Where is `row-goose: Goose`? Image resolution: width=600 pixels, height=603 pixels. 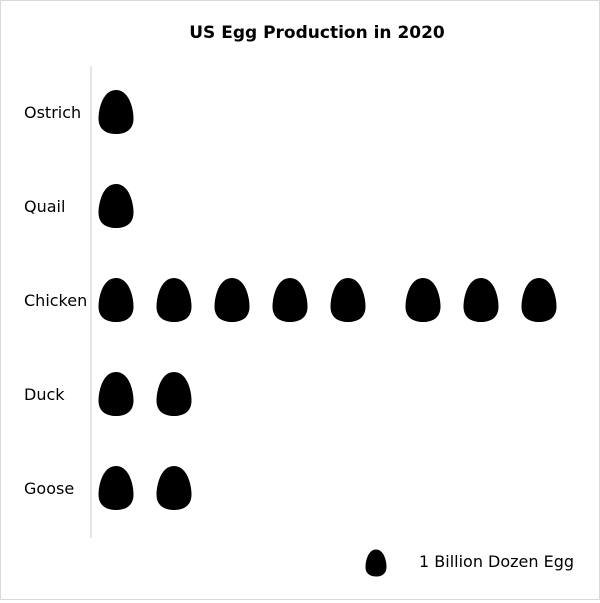 row-goose: Goose is located at coordinates (108, 488).